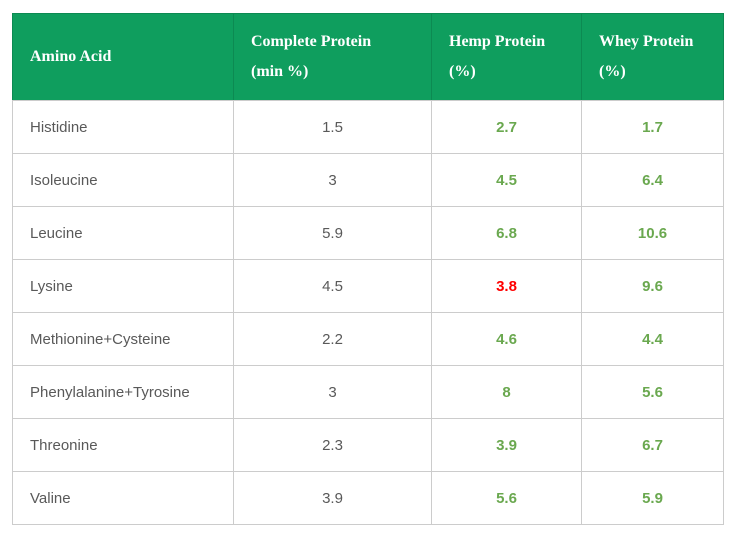 The width and height of the screenshot is (736, 539). I want to click on whey-value: 6.4, so click(652, 180).